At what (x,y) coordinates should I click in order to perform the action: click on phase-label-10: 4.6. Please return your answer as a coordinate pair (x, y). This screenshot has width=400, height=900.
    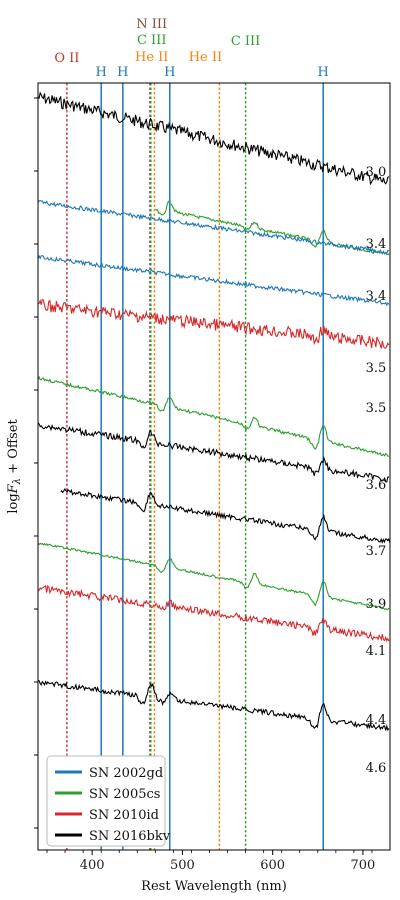
    Looking at the image, I should click on (376, 768).